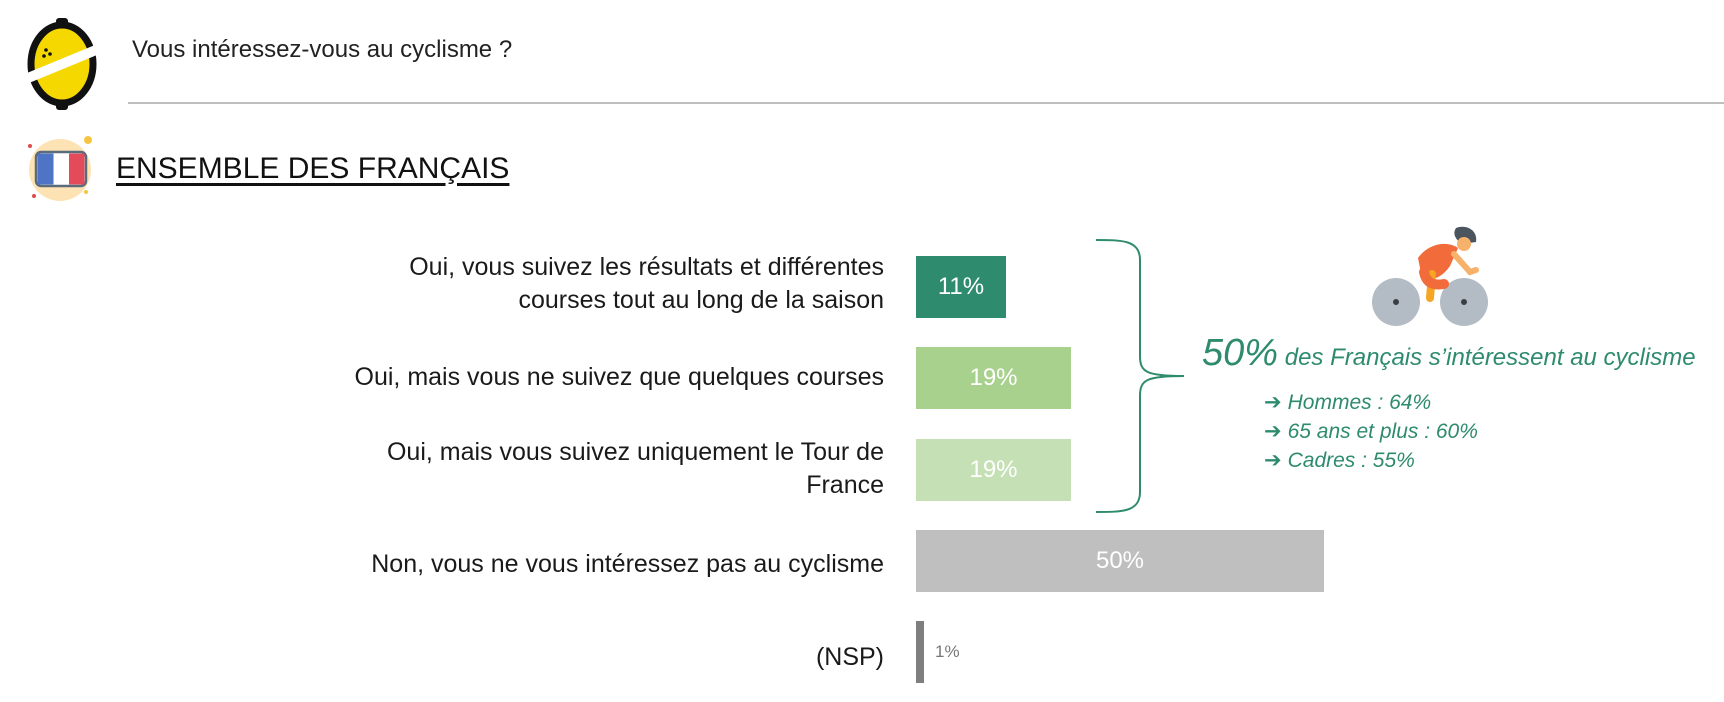 This screenshot has width=1724, height=702. Describe the element at coordinates (313, 168) in the screenshot. I see `section-title: ENSEMBLE DES FRANÇAIS` at that location.